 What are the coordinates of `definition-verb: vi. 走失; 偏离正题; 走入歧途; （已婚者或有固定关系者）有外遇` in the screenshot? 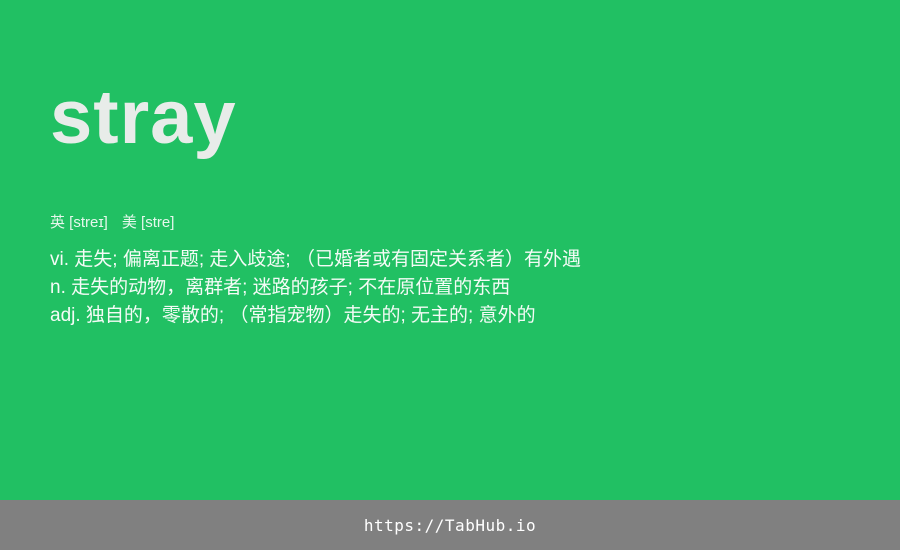 It's located at (315, 259).